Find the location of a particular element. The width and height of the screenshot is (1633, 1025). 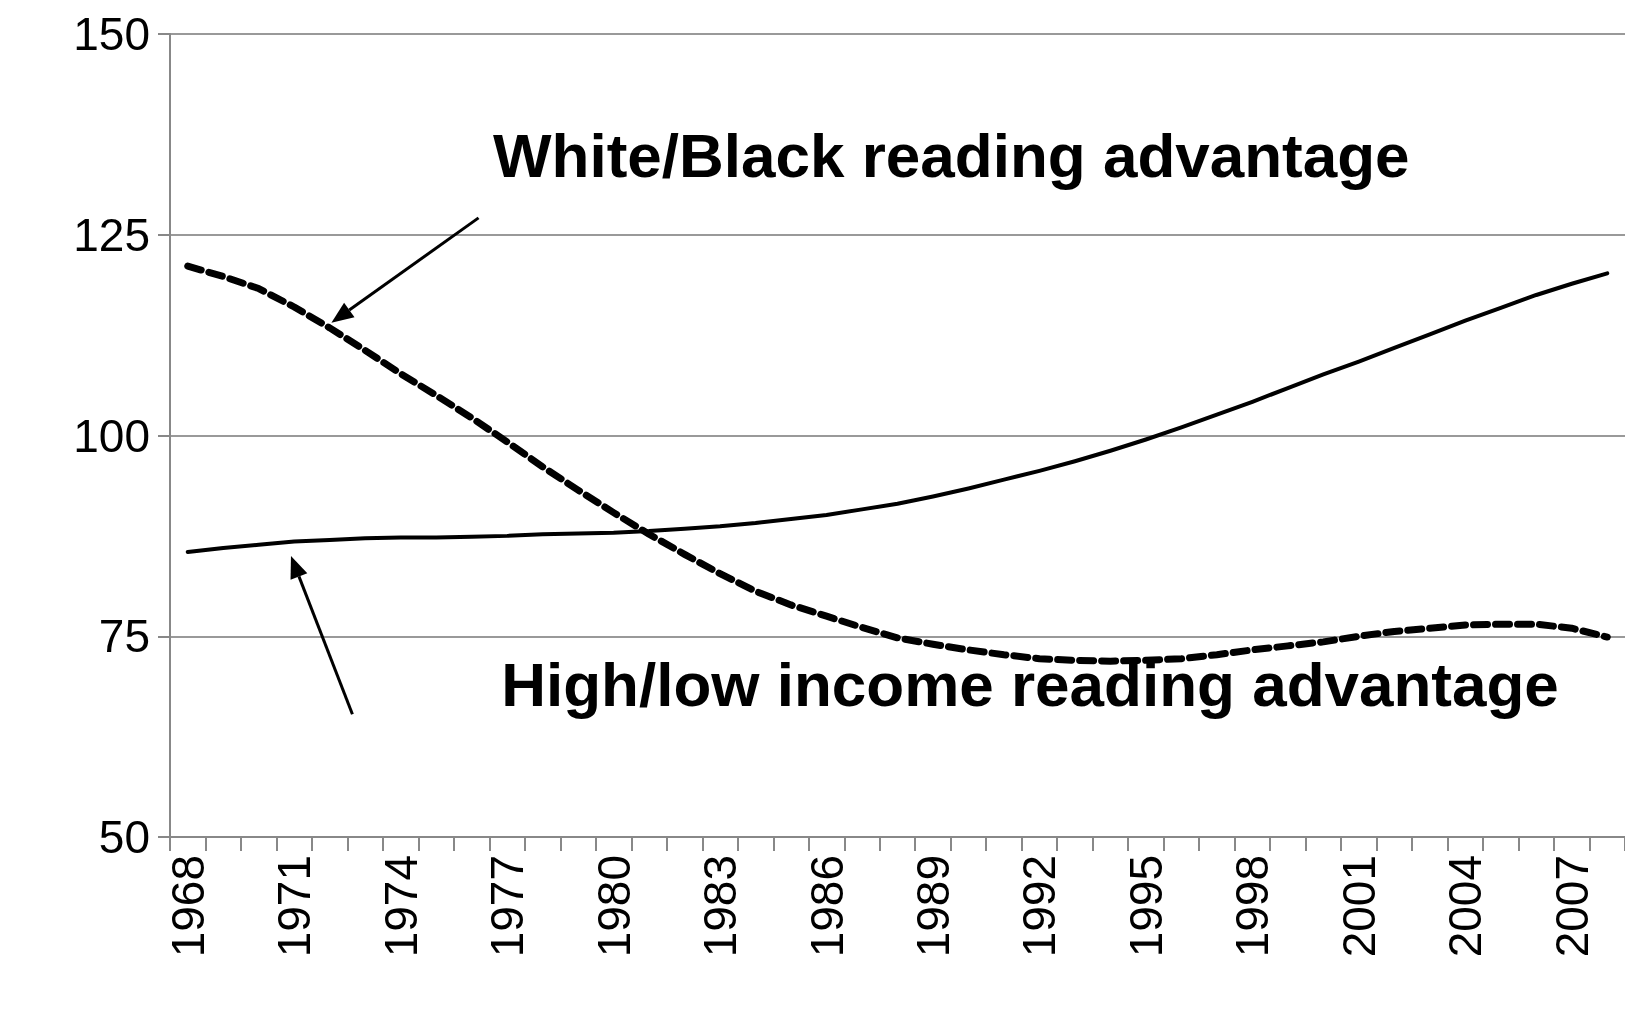

x-tick-label: 1992 is located at coordinates (1039, 906).